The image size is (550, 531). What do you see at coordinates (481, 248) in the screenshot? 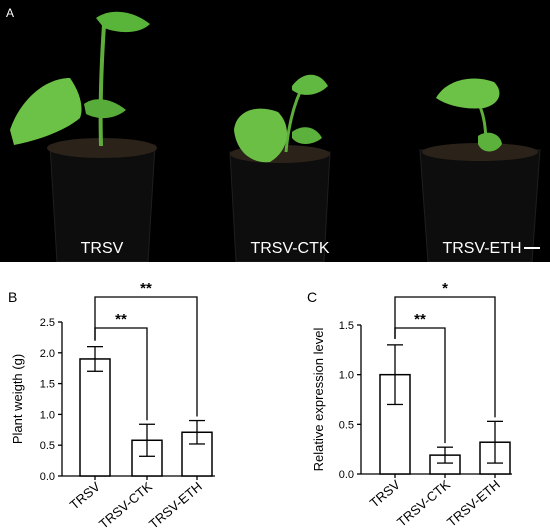
I see `photo-label-trsv-eth: TRSV-ETH` at bounding box center [481, 248].